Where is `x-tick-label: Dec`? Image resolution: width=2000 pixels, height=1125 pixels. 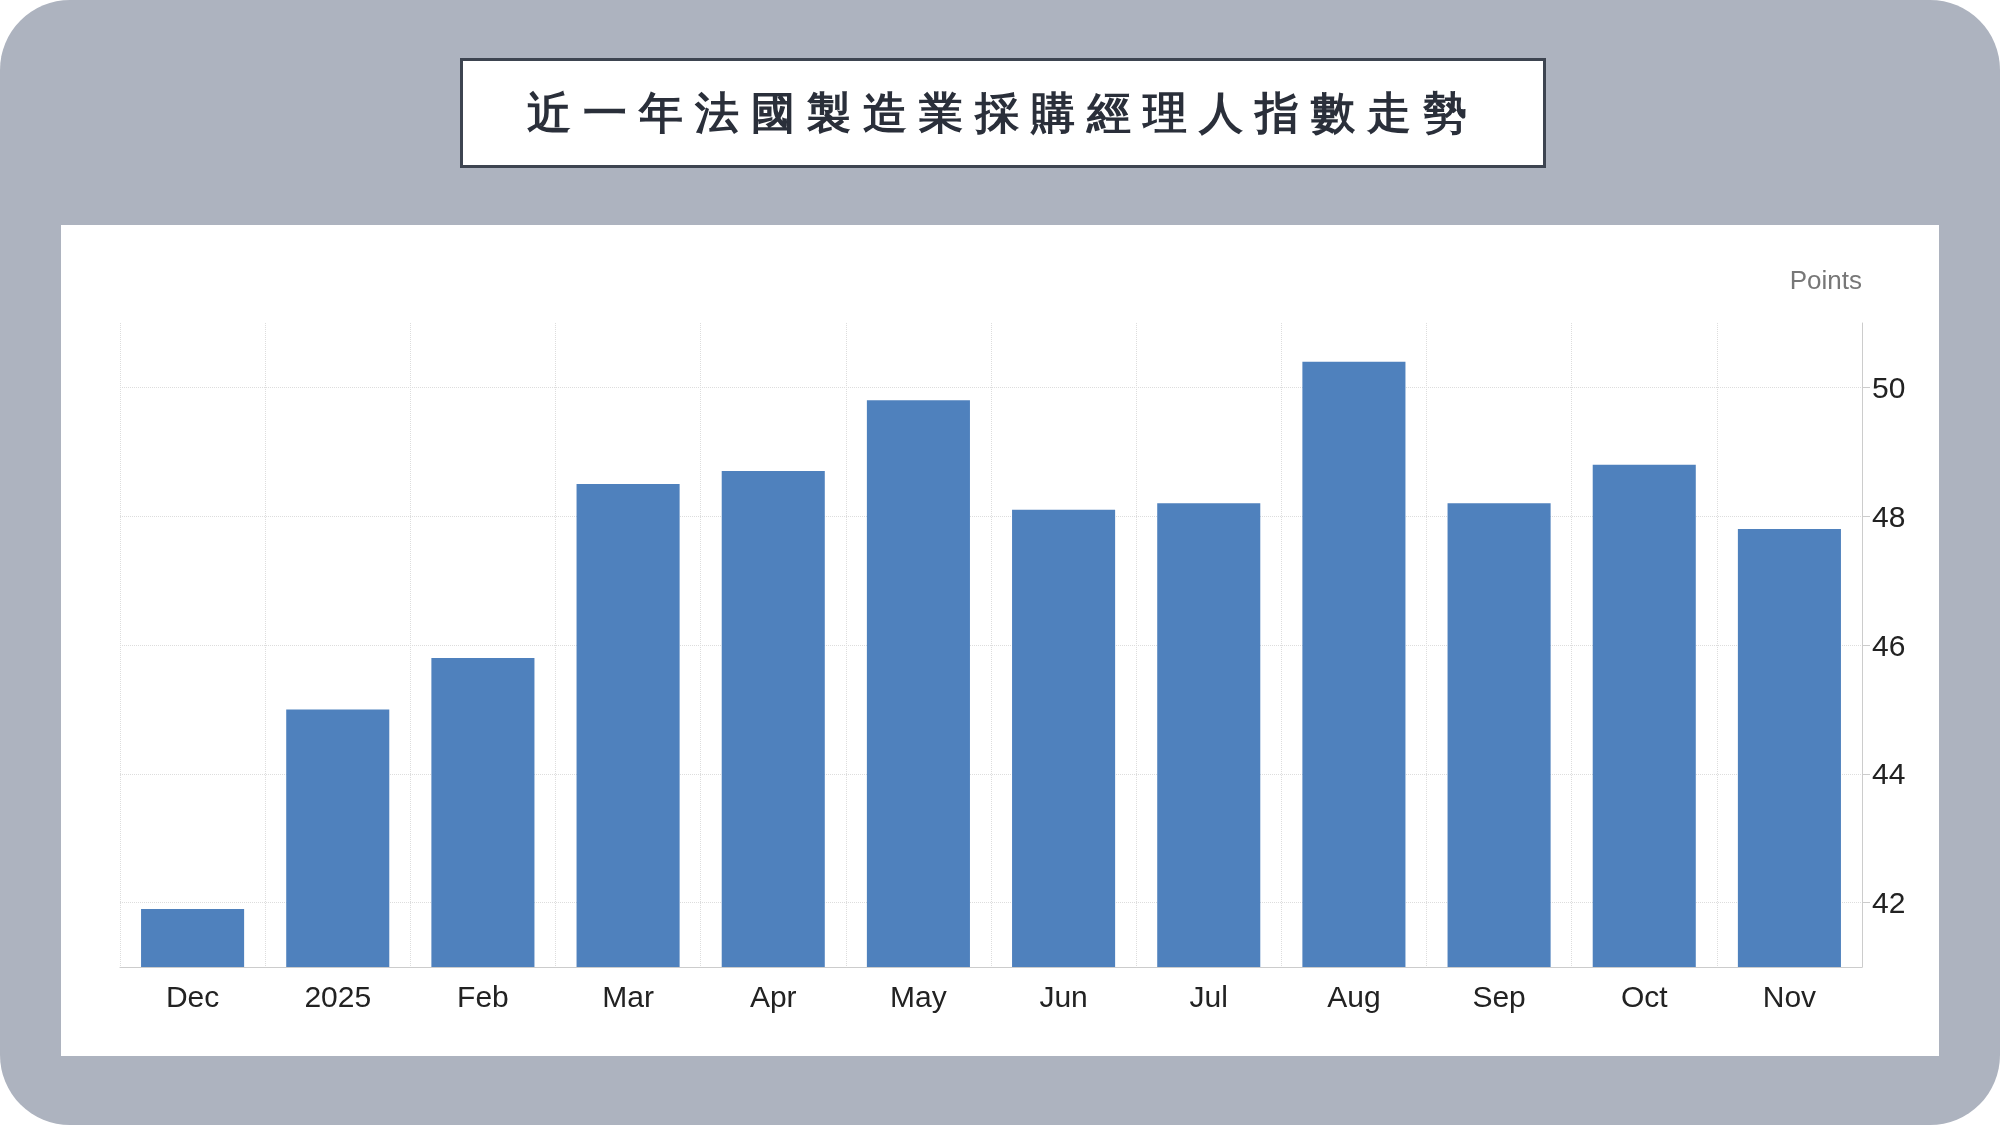 x-tick-label: Dec is located at coordinates (192, 996).